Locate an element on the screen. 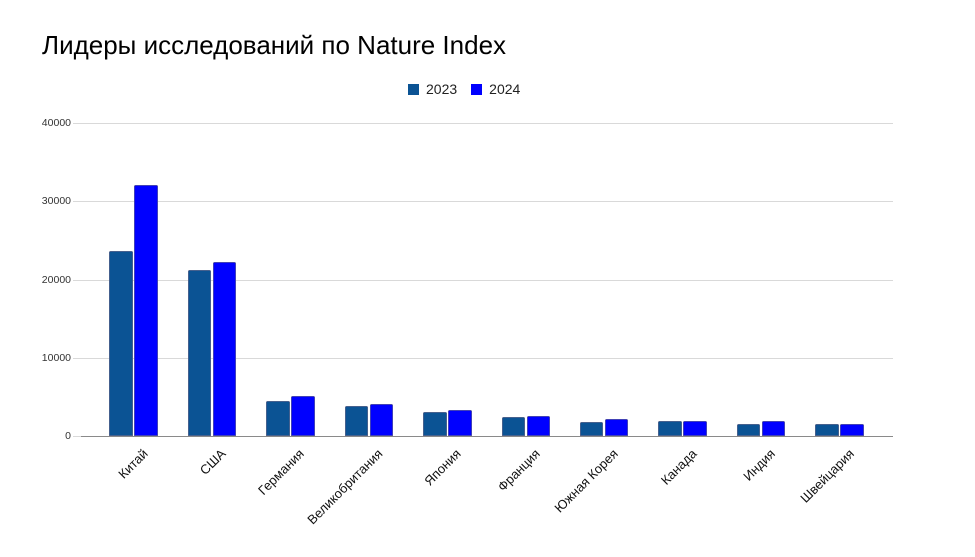  x-tick-label: Индия is located at coordinates (759, 465).